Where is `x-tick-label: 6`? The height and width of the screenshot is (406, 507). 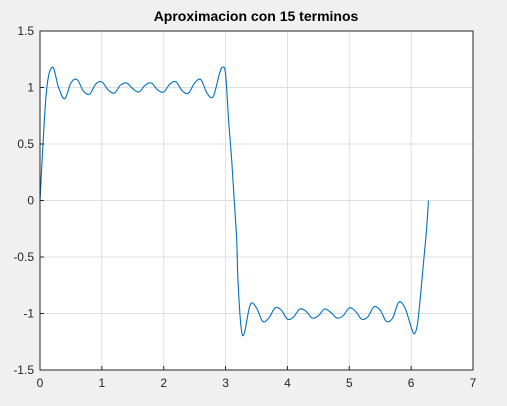 x-tick-label: 6 is located at coordinates (411, 383).